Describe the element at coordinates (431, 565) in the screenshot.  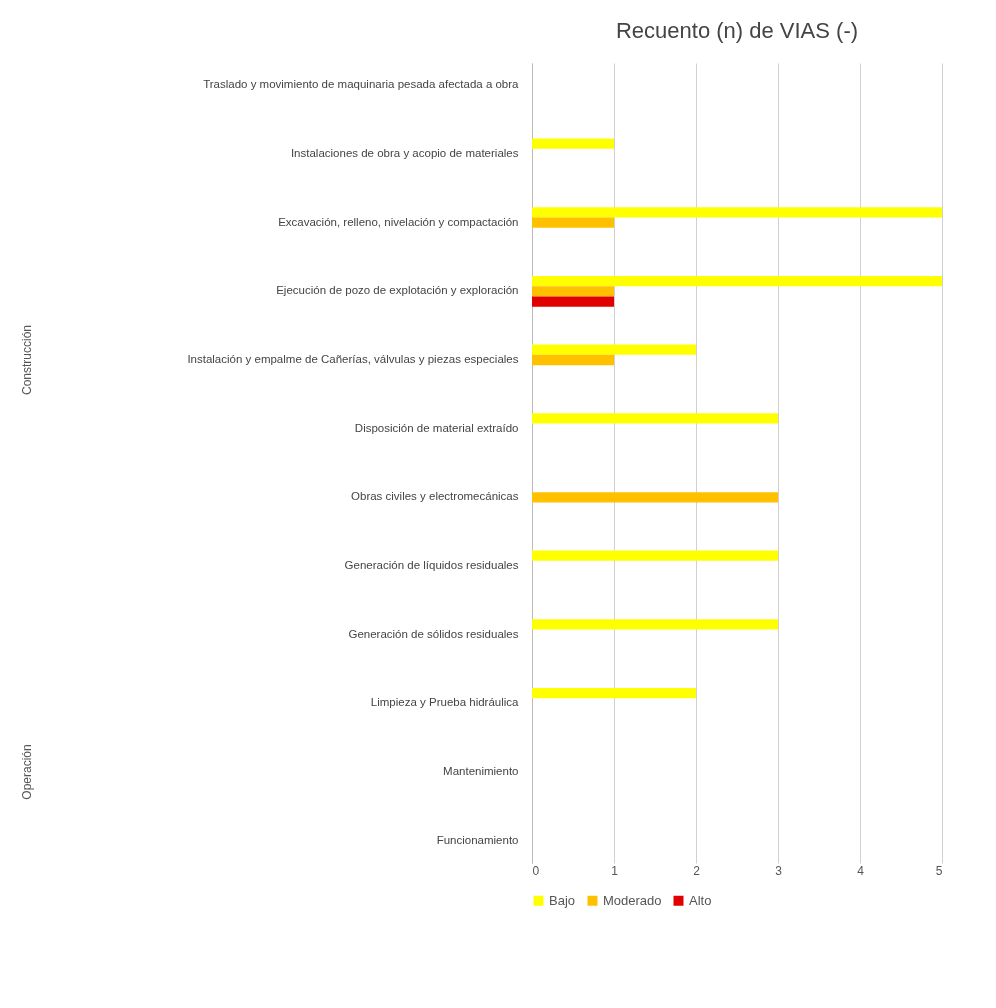
I see `y-tick-label: Generación de líquidos residuales` at that location.